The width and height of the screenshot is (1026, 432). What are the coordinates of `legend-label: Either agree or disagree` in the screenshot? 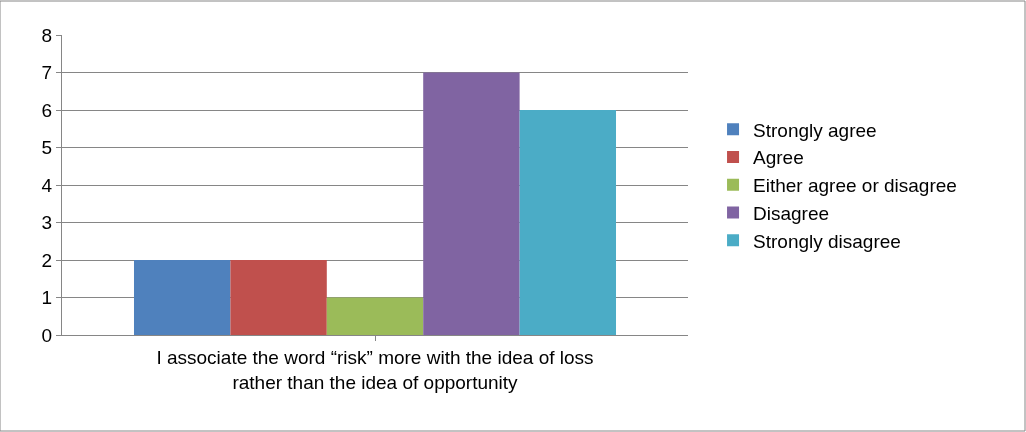 It's located at (855, 186).